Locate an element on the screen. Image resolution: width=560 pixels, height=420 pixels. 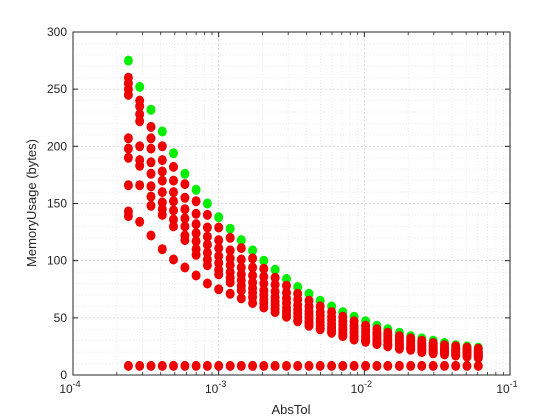
x-tick-label: 10⁻³ is located at coordinates (215, 387).